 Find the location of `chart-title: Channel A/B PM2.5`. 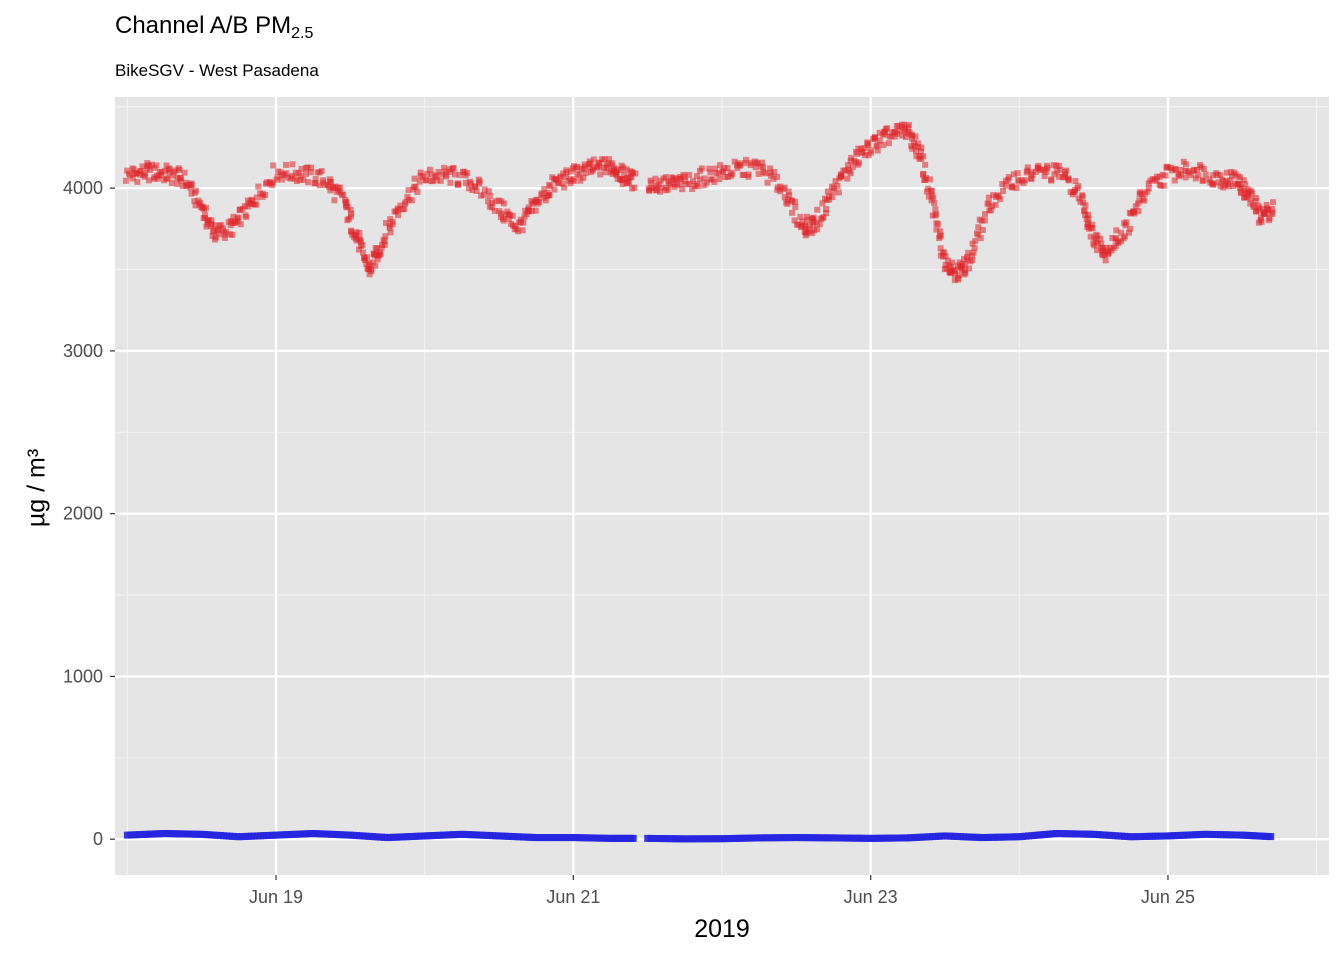

chart-title: Channel A/B PM2.5 is located at coordinates (214, 27).